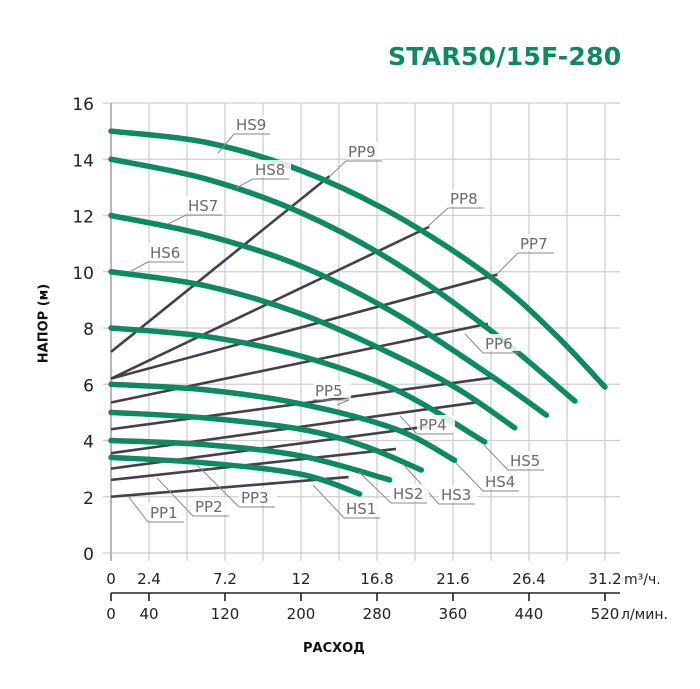  I want to click on svg-text: 2, so click(88, 499).